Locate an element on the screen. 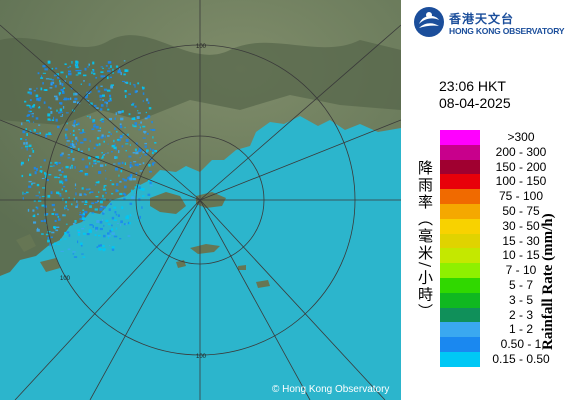 The height and width of the screenshot is (405, 577). scale-label: 0.15 - 0.50 is located at coordinates (521, 359).